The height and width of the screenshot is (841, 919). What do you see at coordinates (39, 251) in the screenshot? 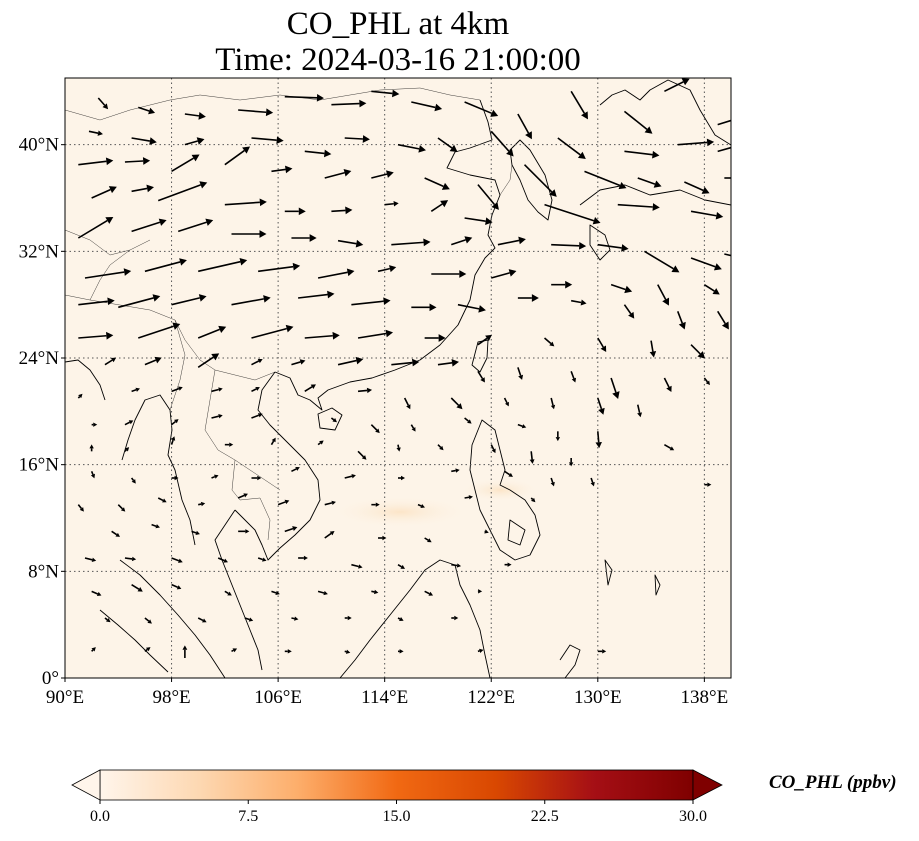
I see `y-tick-label: 32°N` at bounding box center [39, 251].